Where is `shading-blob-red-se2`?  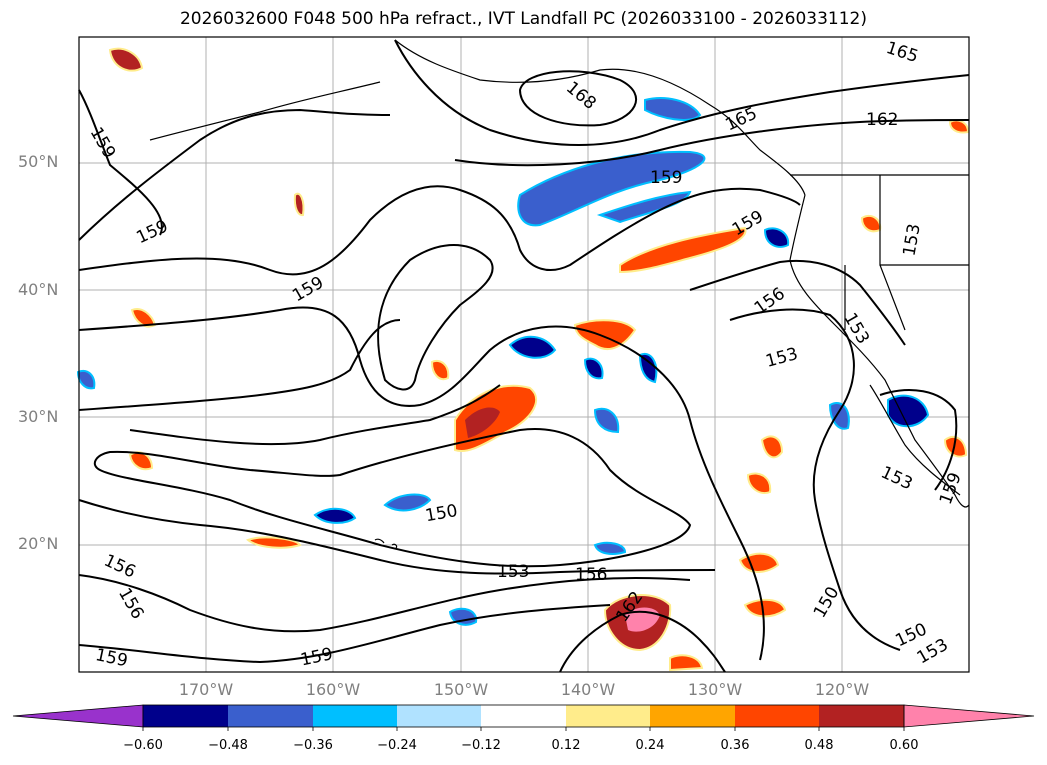 shading-blob-red-se2 is located at coordinates (765, 608).